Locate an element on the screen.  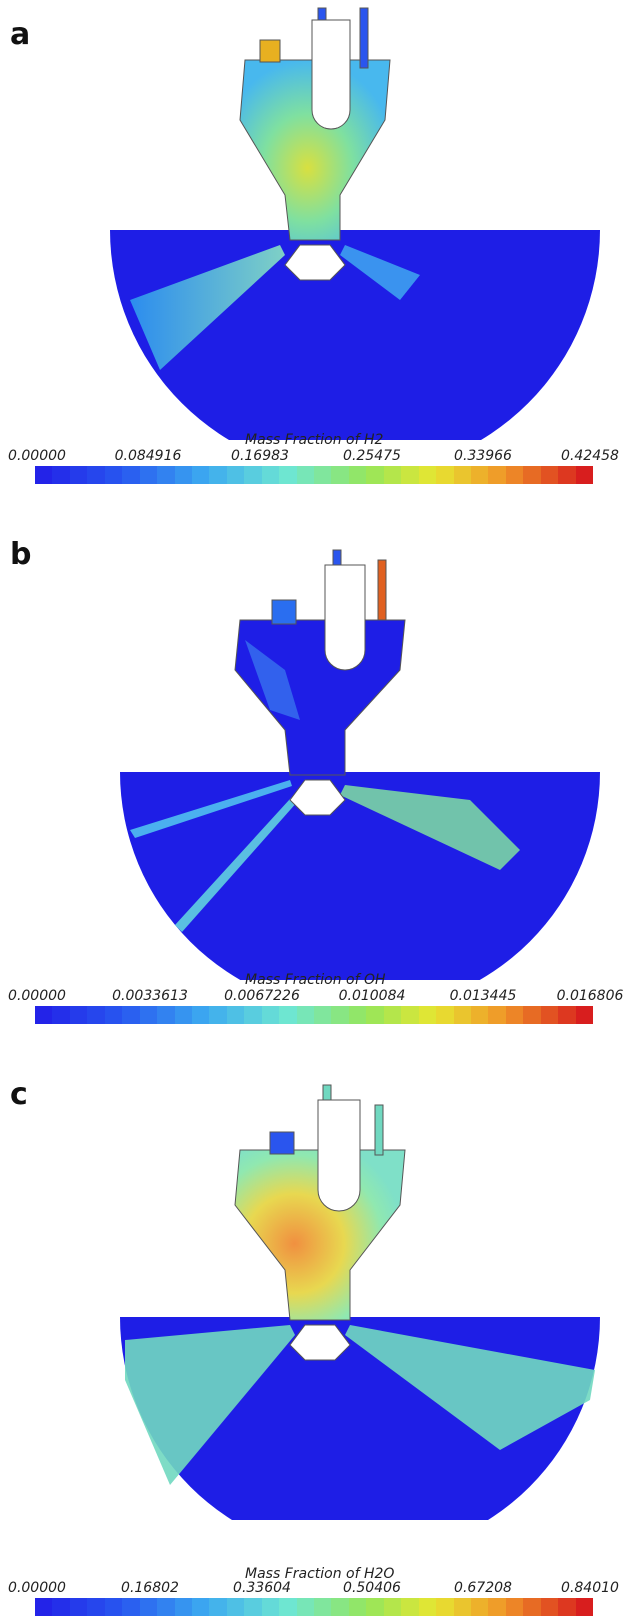
colorbar-tick: 0.84010 is located at coordinates (590, 1588).